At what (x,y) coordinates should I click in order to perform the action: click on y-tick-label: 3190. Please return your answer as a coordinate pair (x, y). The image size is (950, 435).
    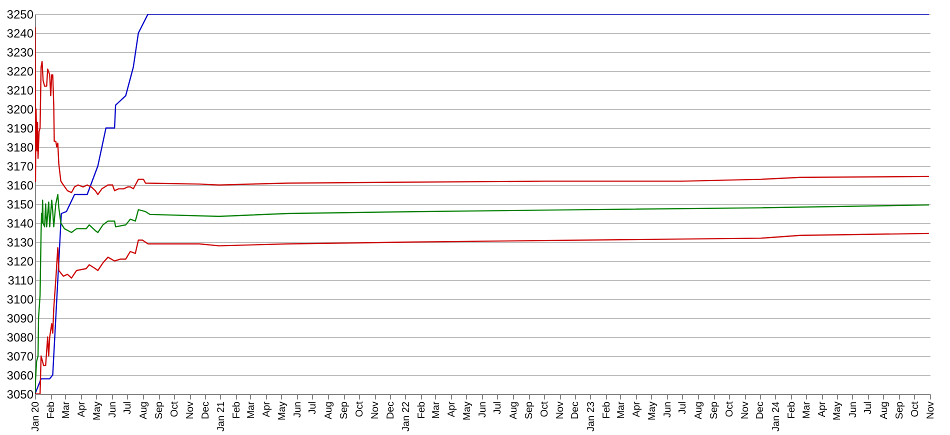
    Looking at the image, I should click on (20, 129).